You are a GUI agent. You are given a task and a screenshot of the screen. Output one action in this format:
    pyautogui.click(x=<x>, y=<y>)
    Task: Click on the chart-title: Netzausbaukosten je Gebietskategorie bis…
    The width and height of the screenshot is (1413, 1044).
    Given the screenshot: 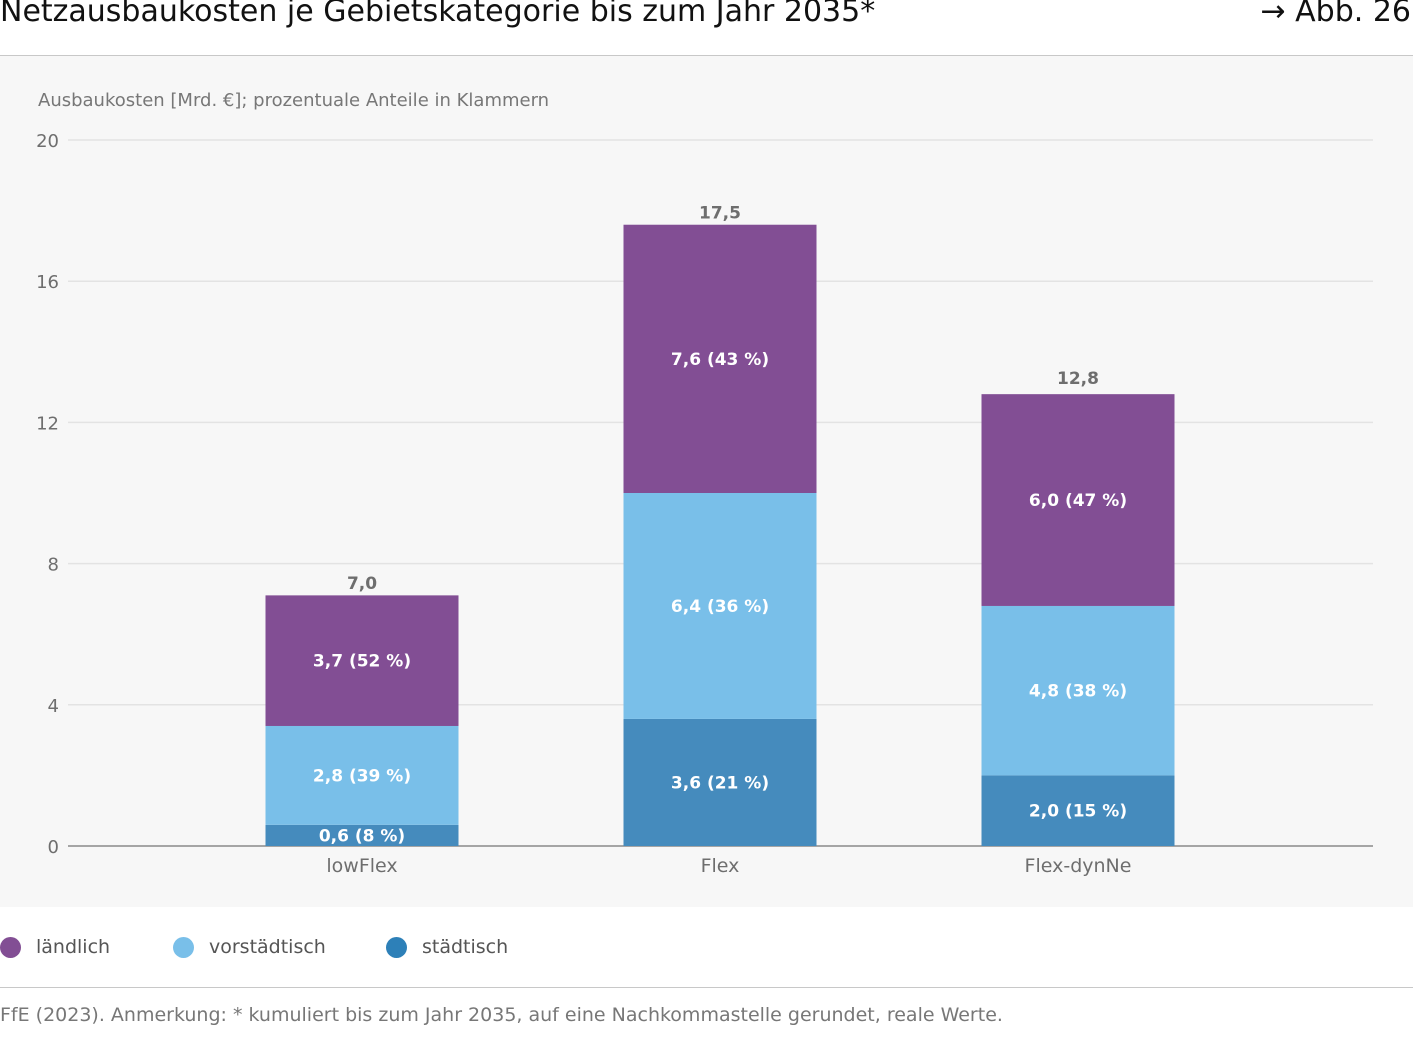 What is the action you would take?
    pyautogui.click(x=438, y=14)
    